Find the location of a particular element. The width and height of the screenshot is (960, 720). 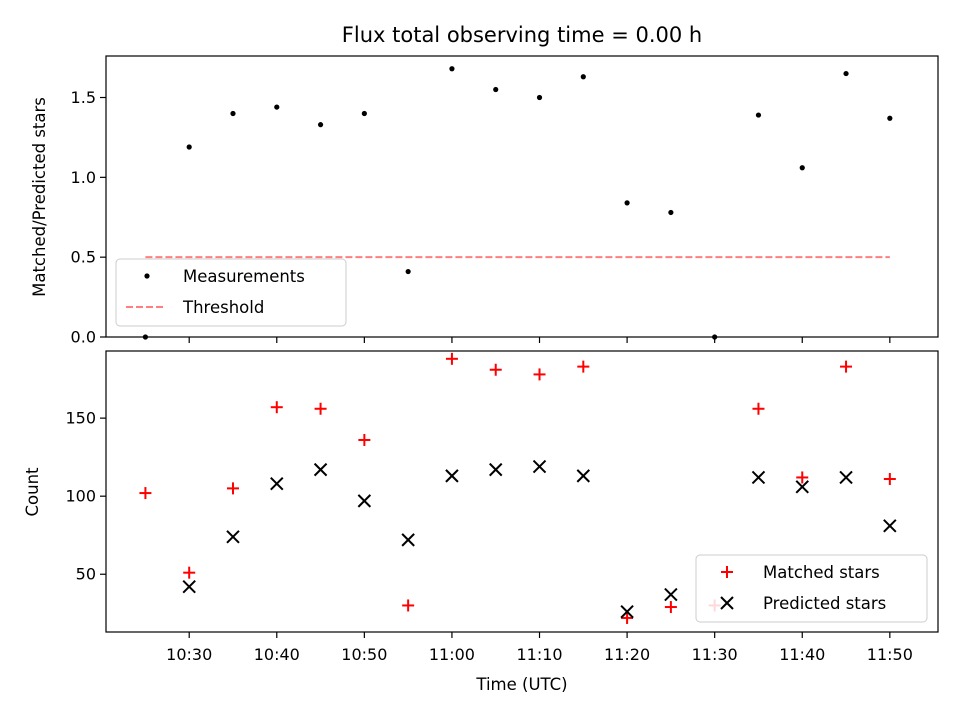

bottom-legend-box is located at coordinates (811, 588).